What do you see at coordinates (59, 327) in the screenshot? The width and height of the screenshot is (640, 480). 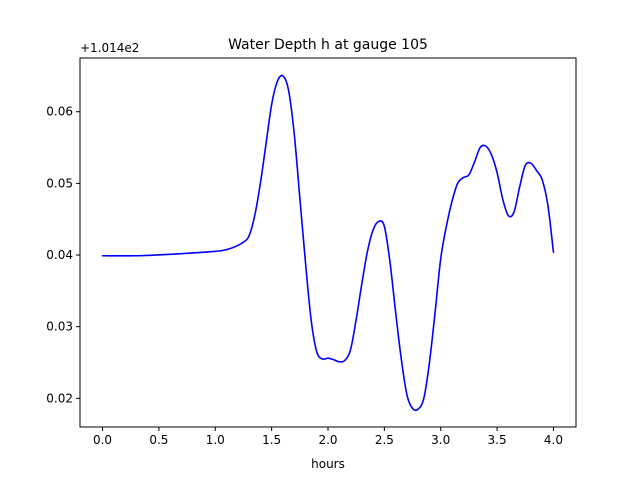 I see `y-tick-label: 0.03` at bounding box center [59, 327].